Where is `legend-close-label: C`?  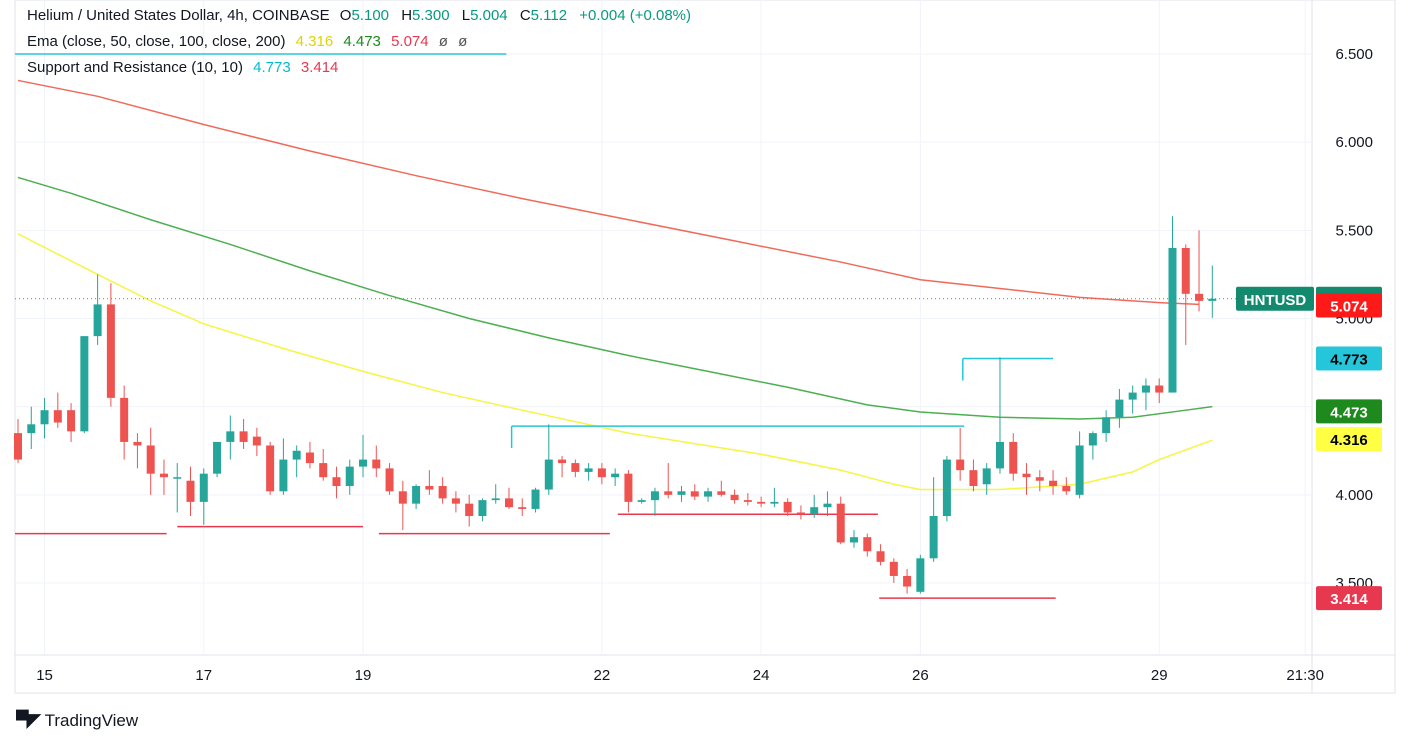 legend-close-label: C is located at coordinates (525, 15).